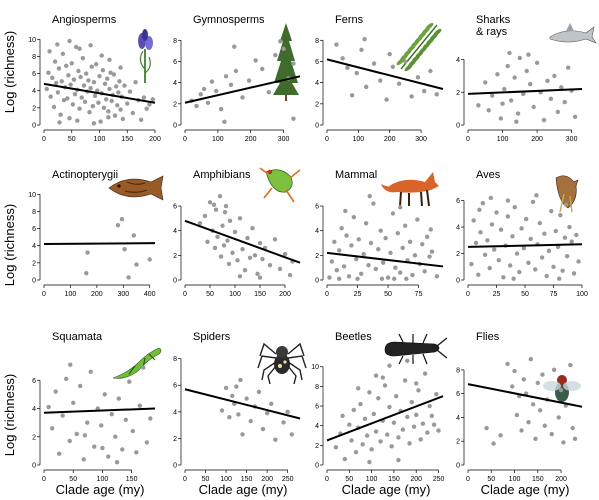 This screenshot has width=599, height=500. What do you see at coordinates (237, 232) in the screenshot?
I see `panel-amphibians: 0 2 4 6 0 50 100 150 200 Amphibians` at bounding box center [237, 232].